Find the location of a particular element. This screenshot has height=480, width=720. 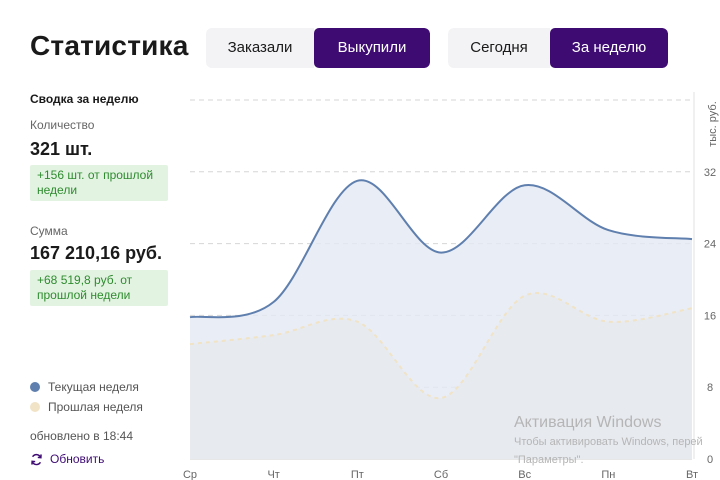

refresh-icon is located at coordinates (36, 459).